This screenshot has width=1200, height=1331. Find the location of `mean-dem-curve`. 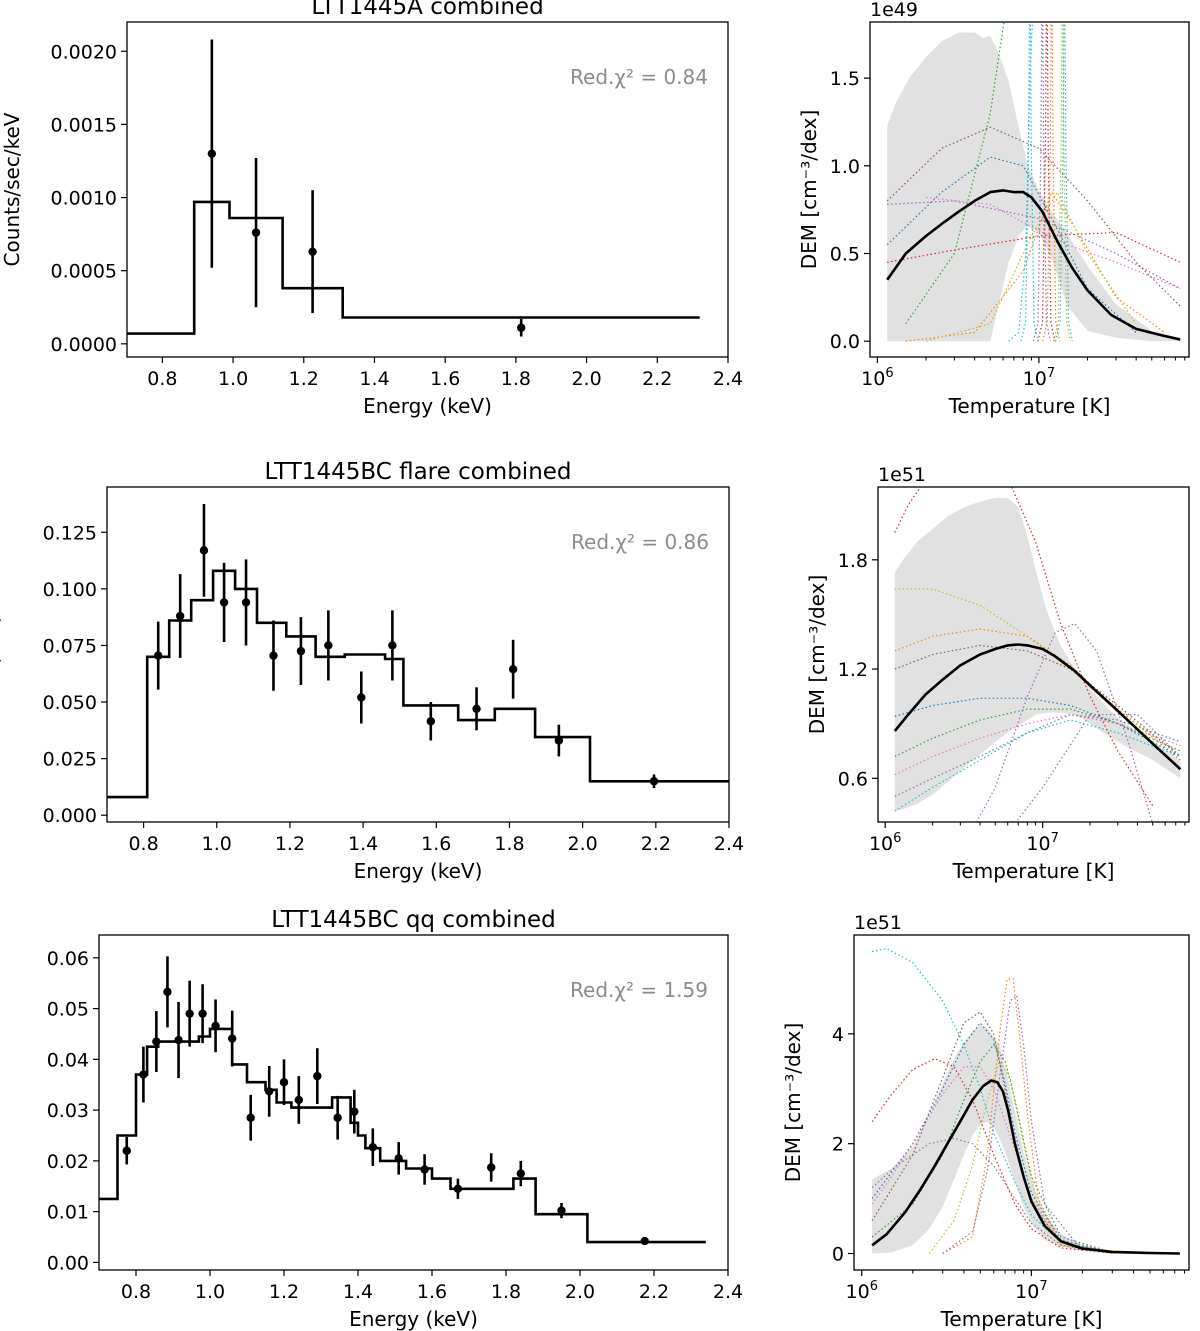

mean-dem-curve is located at coordinates (1037, 707).